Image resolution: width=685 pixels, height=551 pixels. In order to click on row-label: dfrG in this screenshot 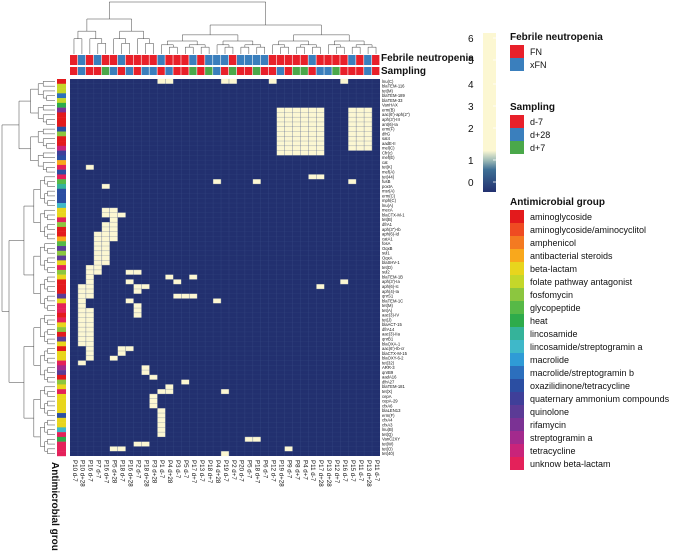, I will do `click(386, 133)`.